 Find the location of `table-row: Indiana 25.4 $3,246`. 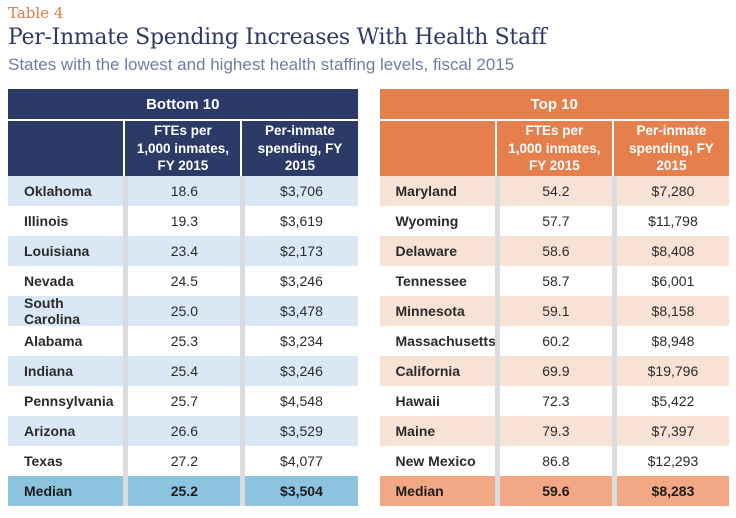

table-row: Indiana 25.4 $3,246 is located at coordinates (183, 371).